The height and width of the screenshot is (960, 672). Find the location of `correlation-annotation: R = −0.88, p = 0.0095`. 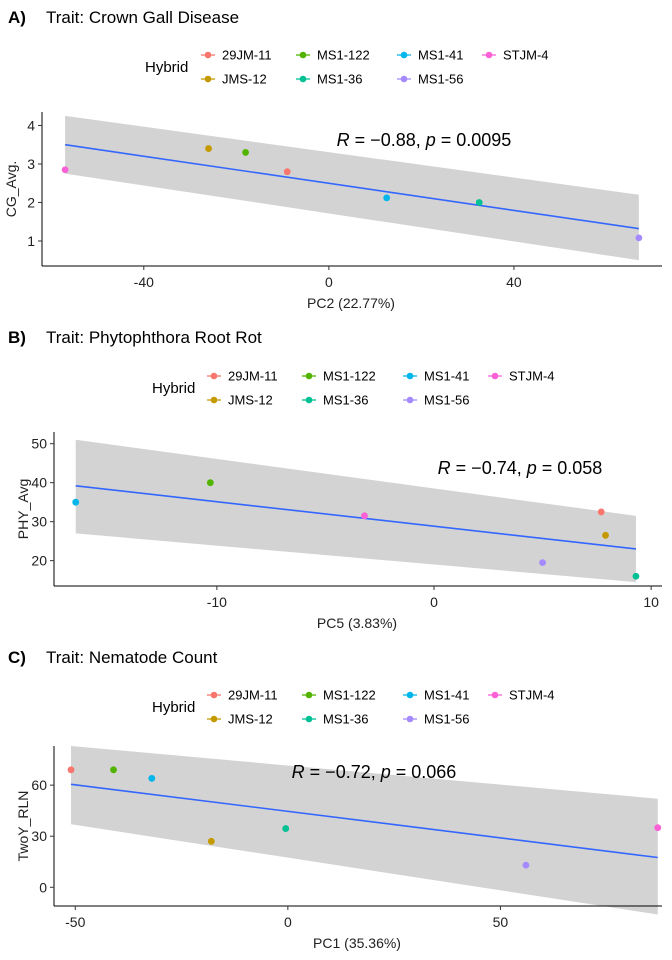

correlation-annotation: R = −0.88, p = 0.0095 is located at coordinates (424, 140).